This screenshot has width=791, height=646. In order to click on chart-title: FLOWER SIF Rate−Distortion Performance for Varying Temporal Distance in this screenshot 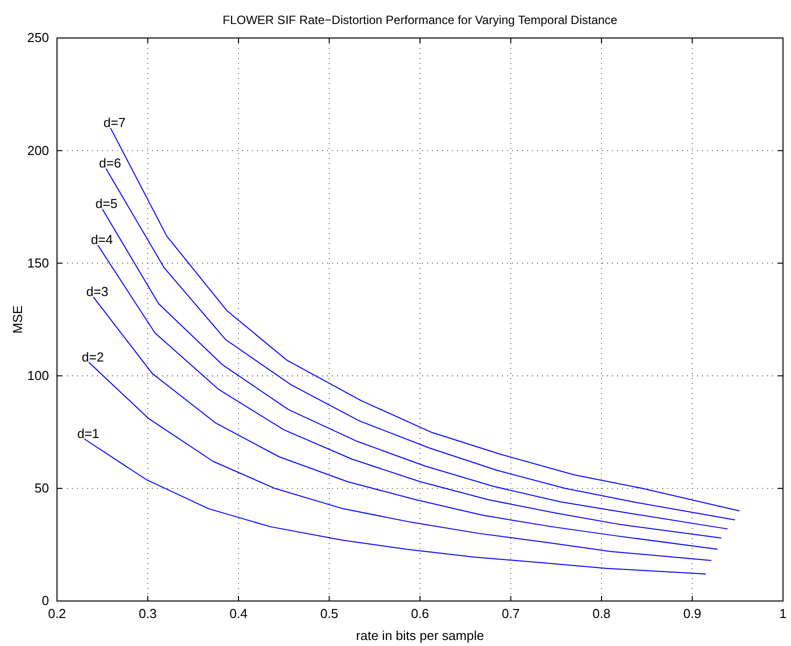, I will do `click(420, 20)`.